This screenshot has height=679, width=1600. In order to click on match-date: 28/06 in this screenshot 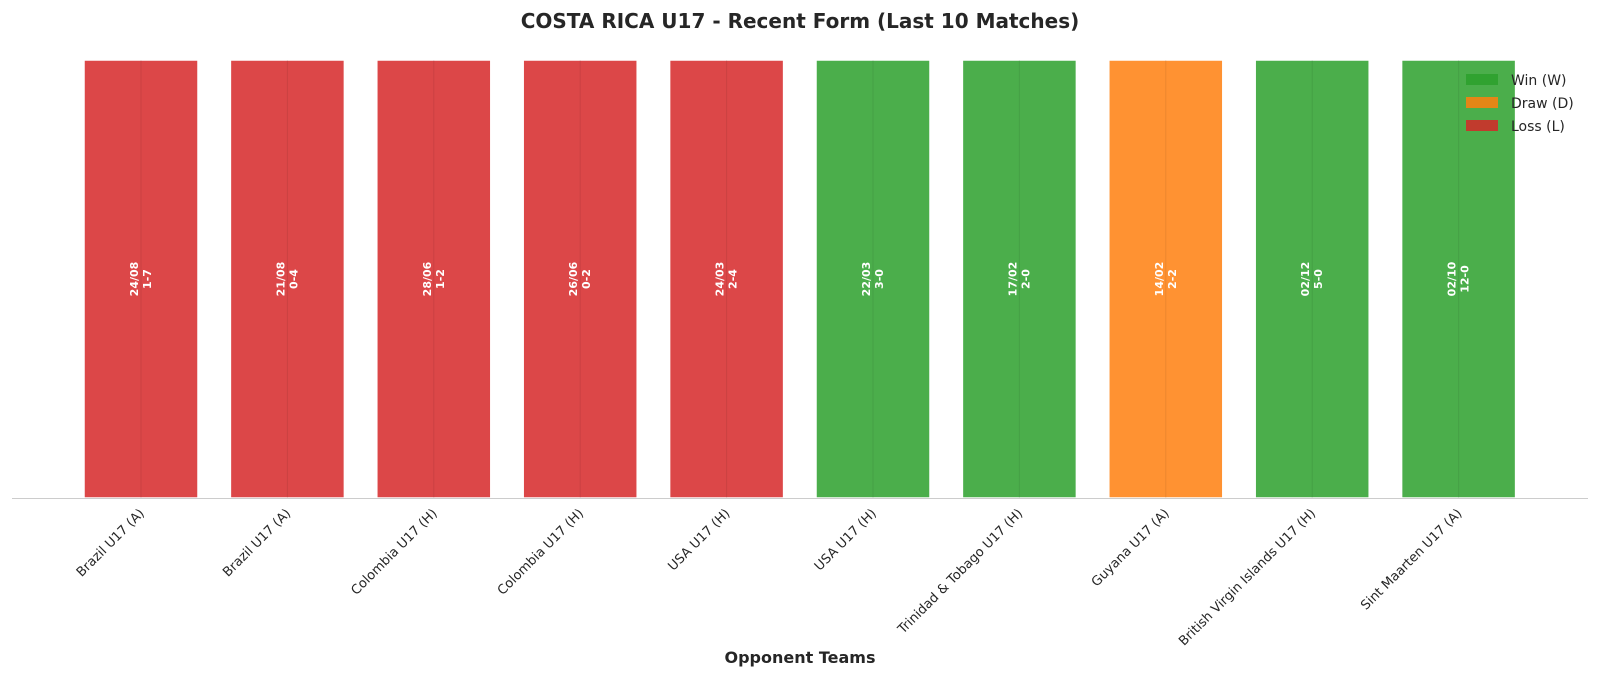, I will do `click(427, 278)`.